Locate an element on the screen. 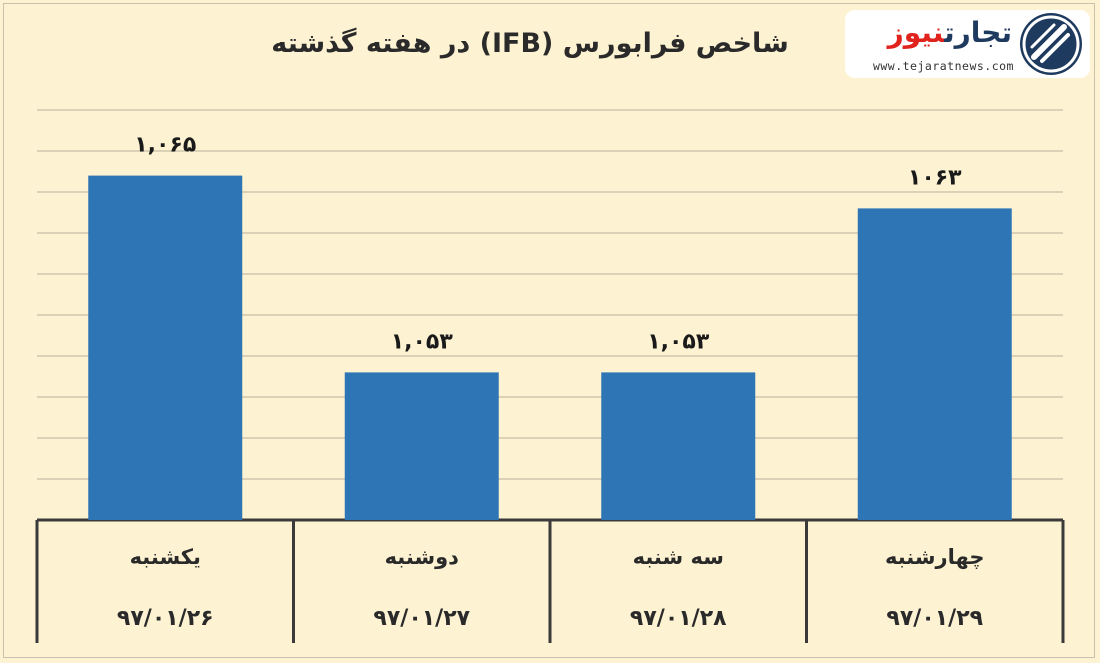  category-label: یکشنبه is located at coordinates (165, 557).